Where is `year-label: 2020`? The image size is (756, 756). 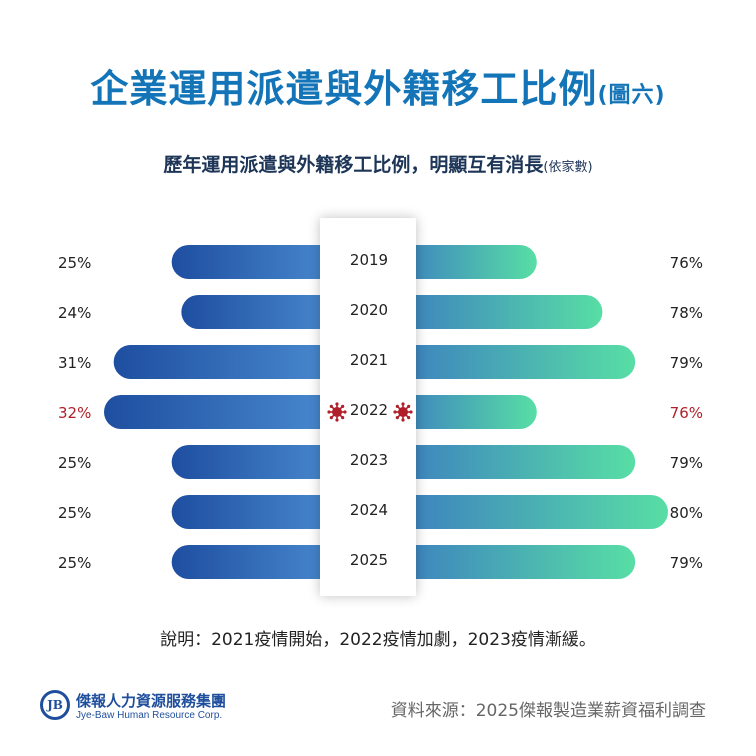 year-label: 2020 is located at coordinates (369, 310).